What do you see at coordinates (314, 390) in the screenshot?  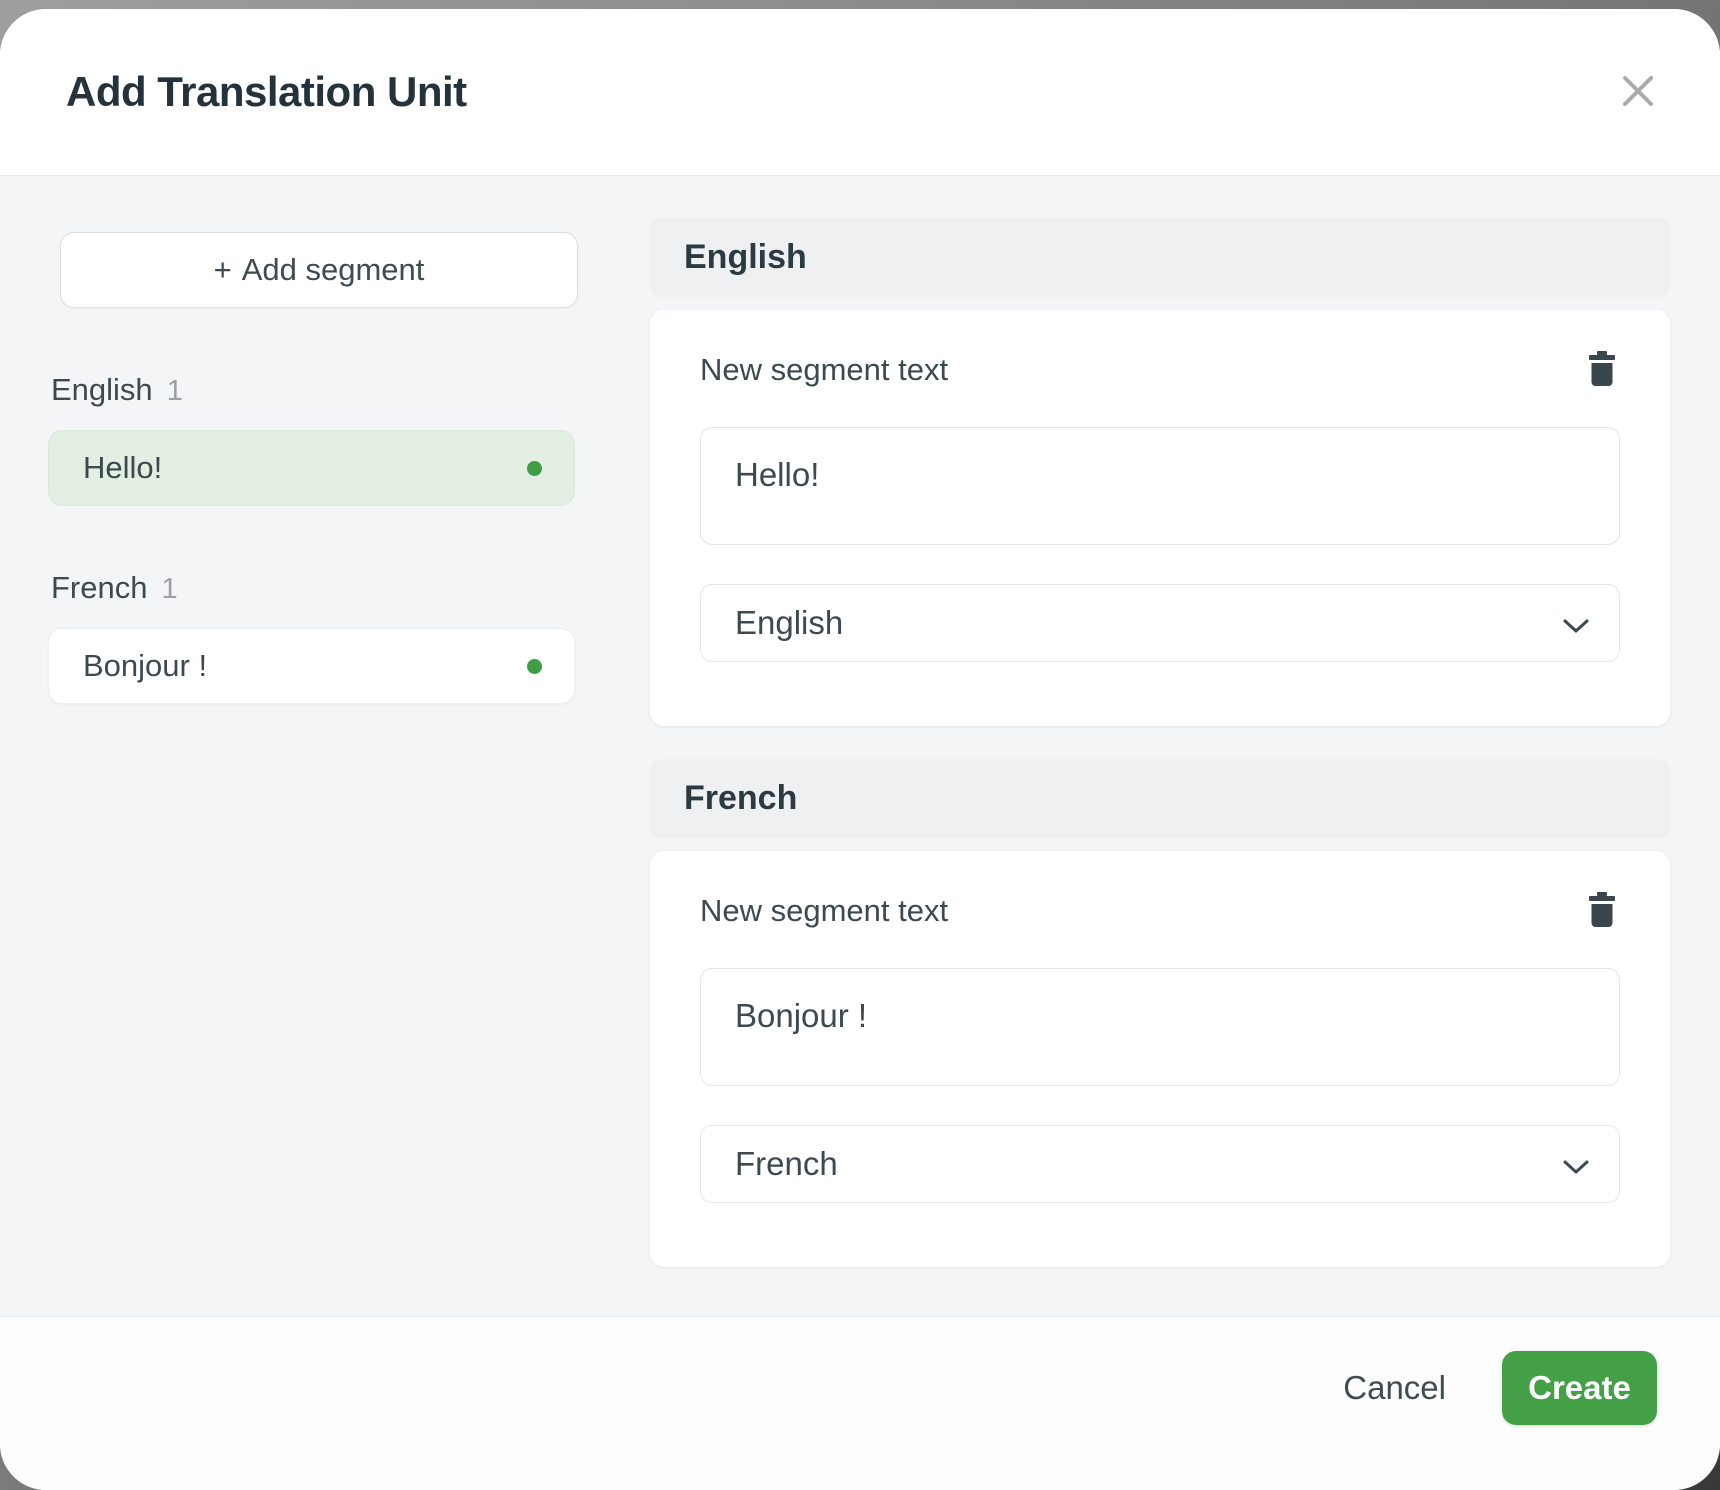 I see `language-group-label-english: English 1` at bounding box center [314, 390].